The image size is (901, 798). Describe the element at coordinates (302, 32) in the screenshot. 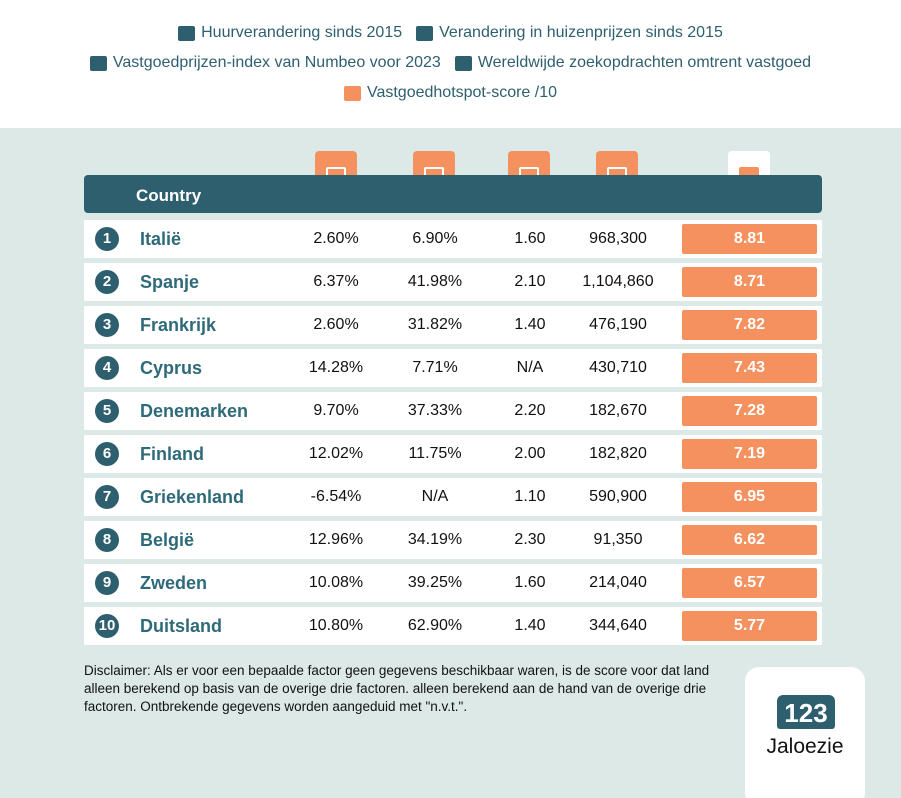

I see `legend-text: Huurverandering sinds 2015` at that location.